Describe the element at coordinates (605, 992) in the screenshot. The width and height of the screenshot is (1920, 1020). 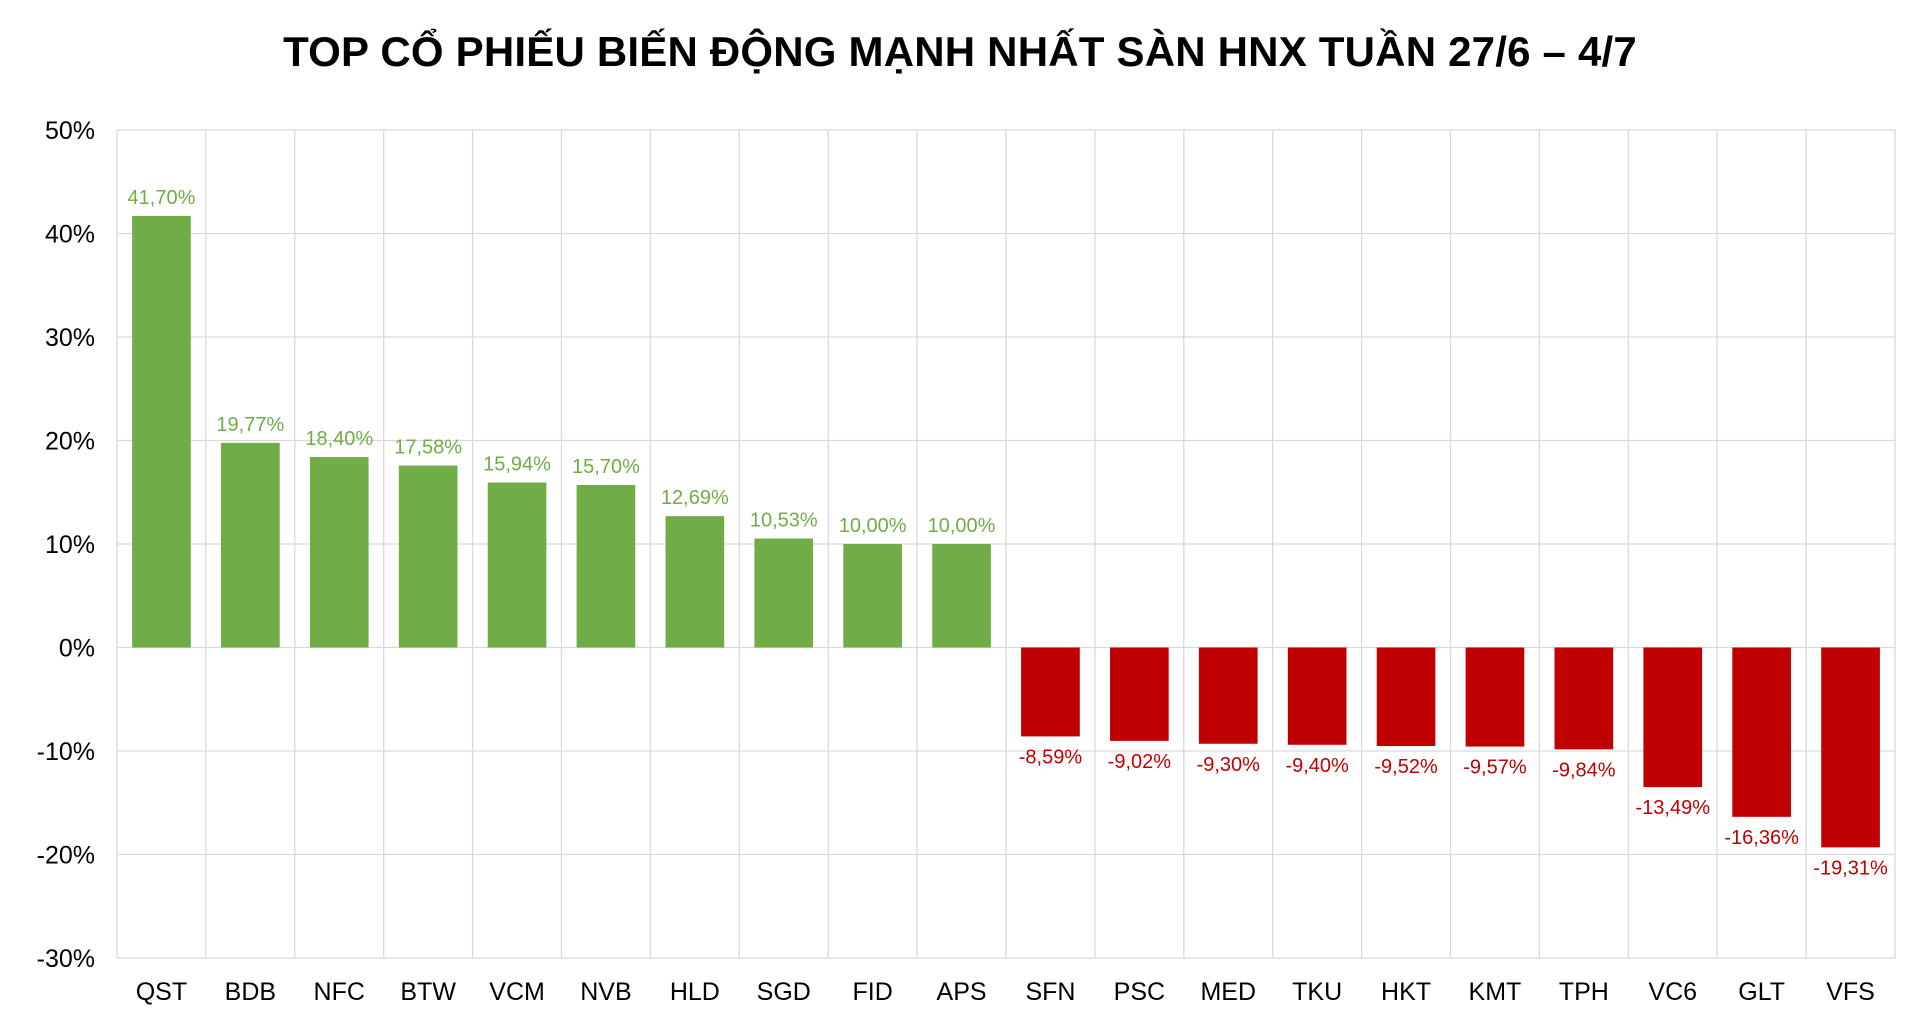
I see `x-tick-label: NVB` at that location.